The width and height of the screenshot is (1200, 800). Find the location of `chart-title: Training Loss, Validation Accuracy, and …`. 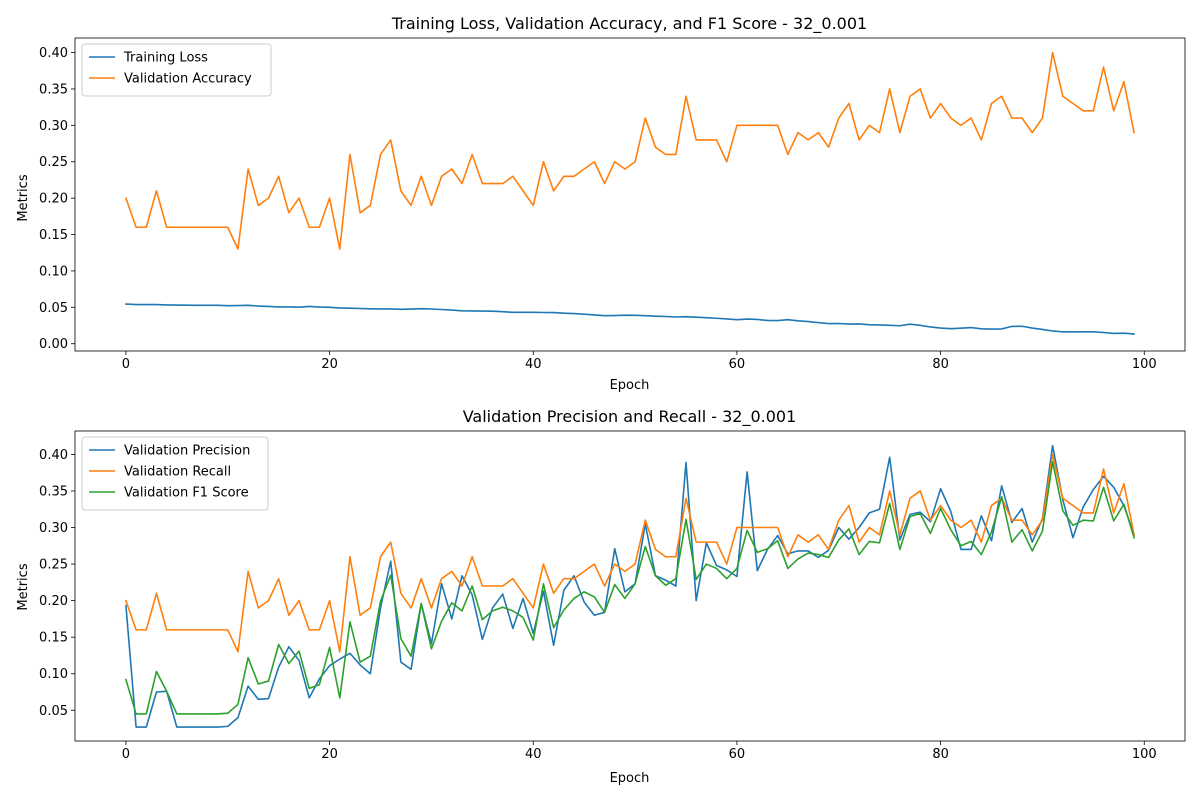

chart-title: Training Loss, Validation Accuracy, and … is located at coordinates (629, 24).